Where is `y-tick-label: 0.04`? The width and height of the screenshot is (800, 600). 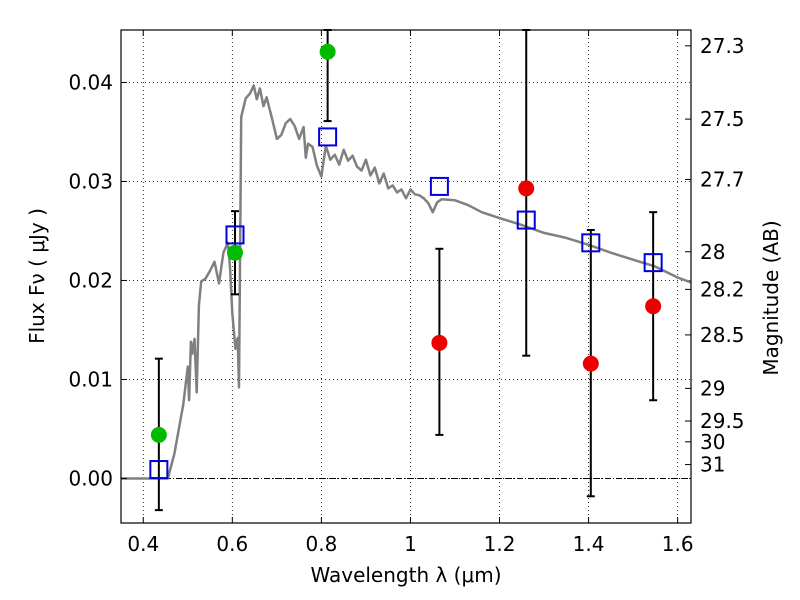
y-tick-label: 0.04 is located at coordinates (90, 82).